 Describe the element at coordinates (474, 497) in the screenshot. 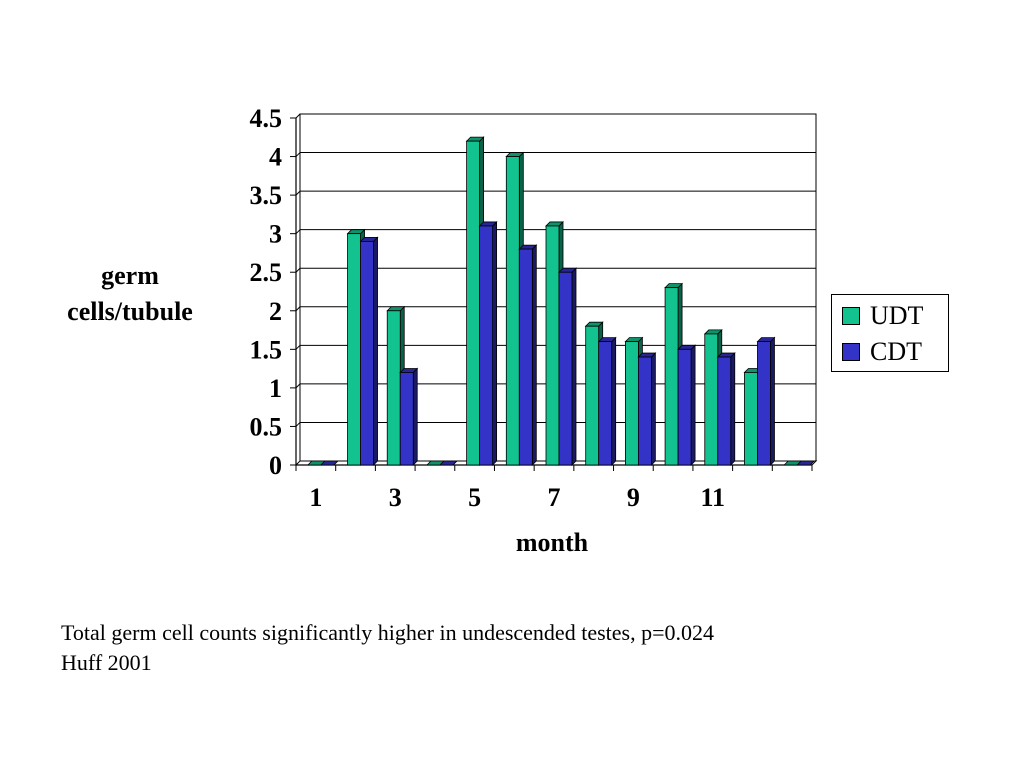

I see `x-tick-label: 5` at that location.